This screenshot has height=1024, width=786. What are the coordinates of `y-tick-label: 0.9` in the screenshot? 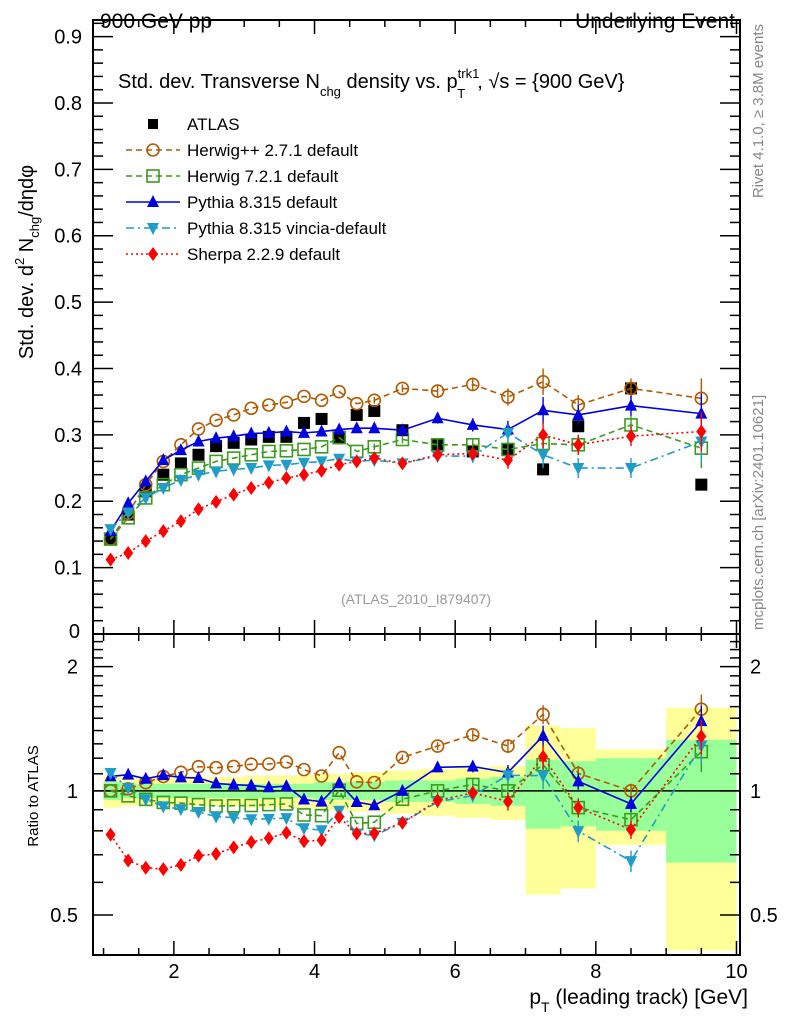 It's located at (68, 38).